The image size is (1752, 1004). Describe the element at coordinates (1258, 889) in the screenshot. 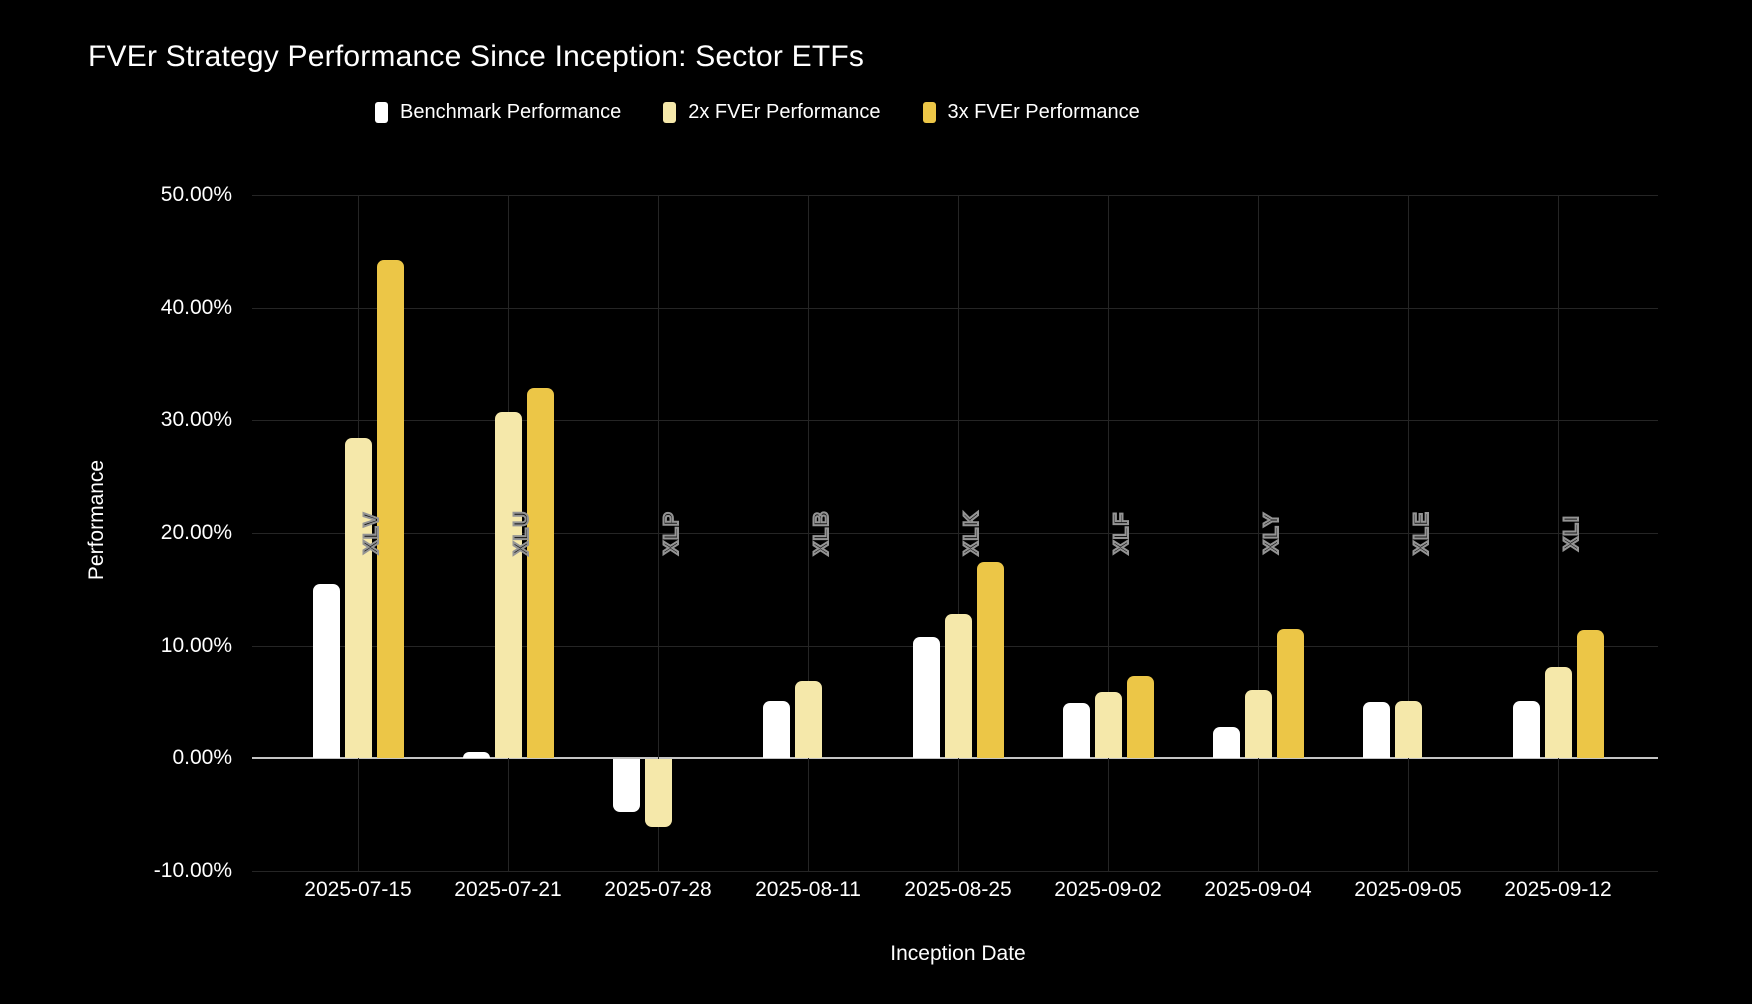

I see `x-tick-label: 2025-09-04` at that location.